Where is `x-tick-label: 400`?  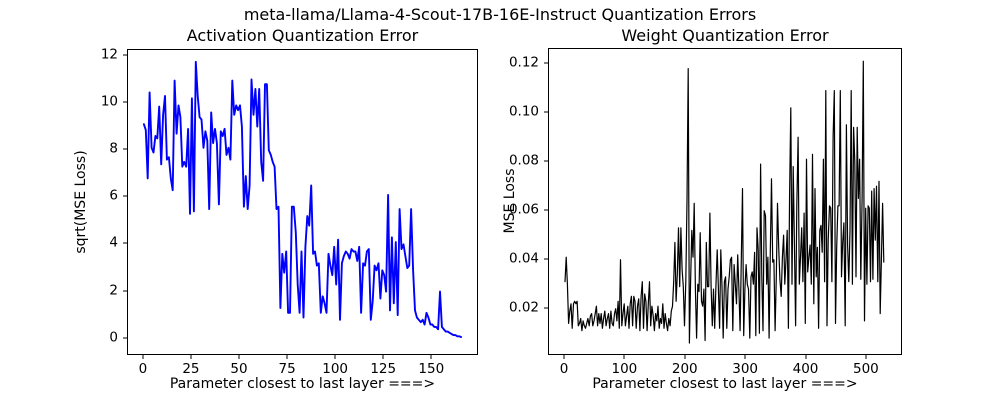 x-tick-label: 400 is located at coordinates (805, 369).